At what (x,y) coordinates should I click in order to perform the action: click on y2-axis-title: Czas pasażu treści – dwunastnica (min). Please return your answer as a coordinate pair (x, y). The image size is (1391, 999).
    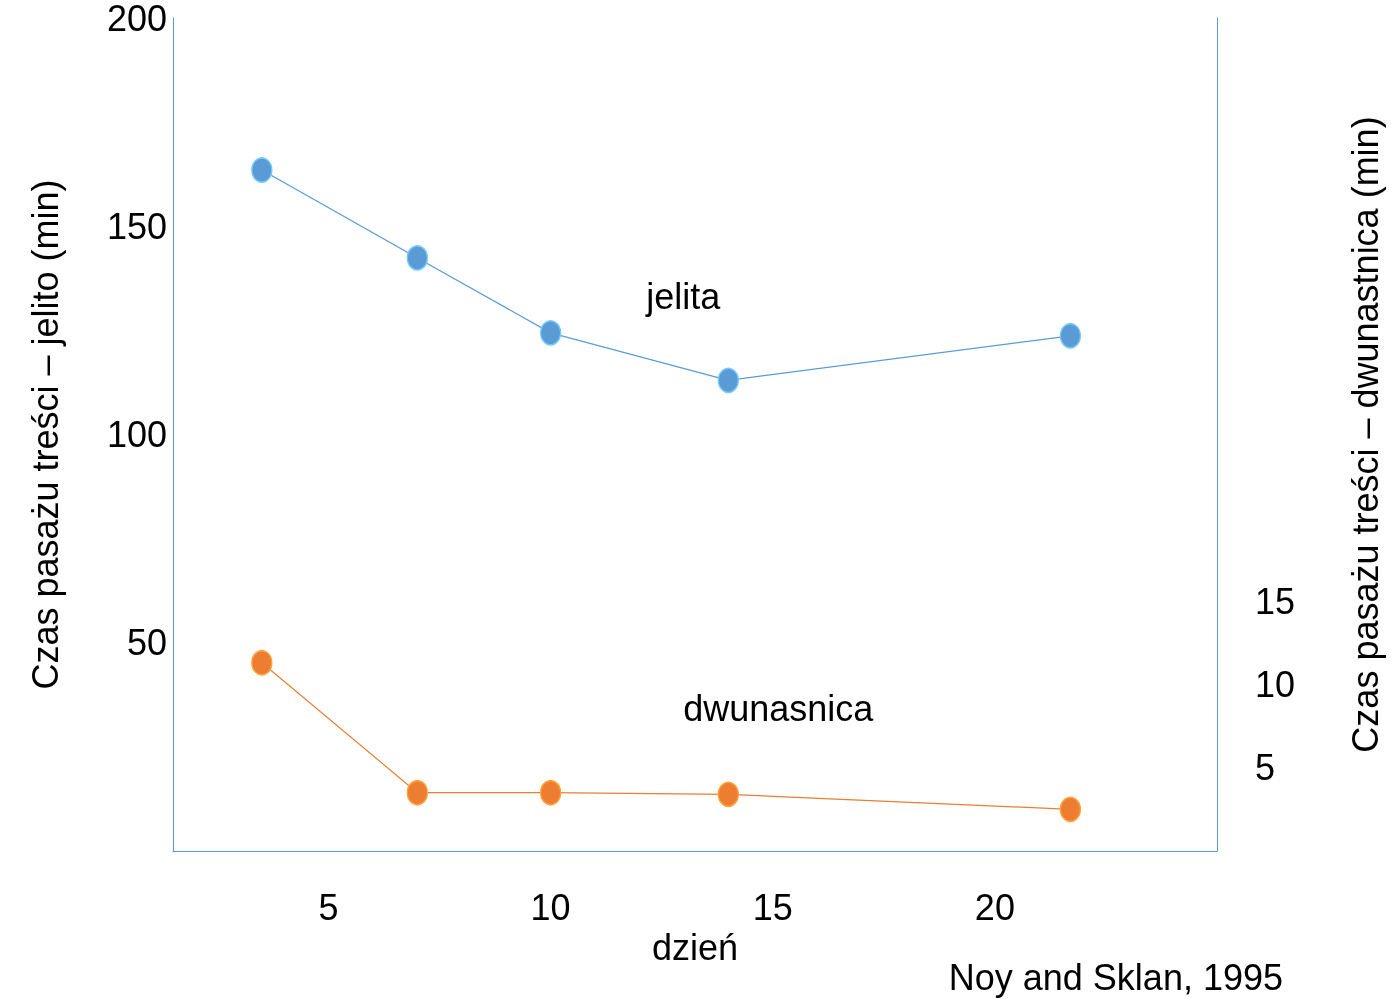
    Looking at the image, I should click on (1365, 434).